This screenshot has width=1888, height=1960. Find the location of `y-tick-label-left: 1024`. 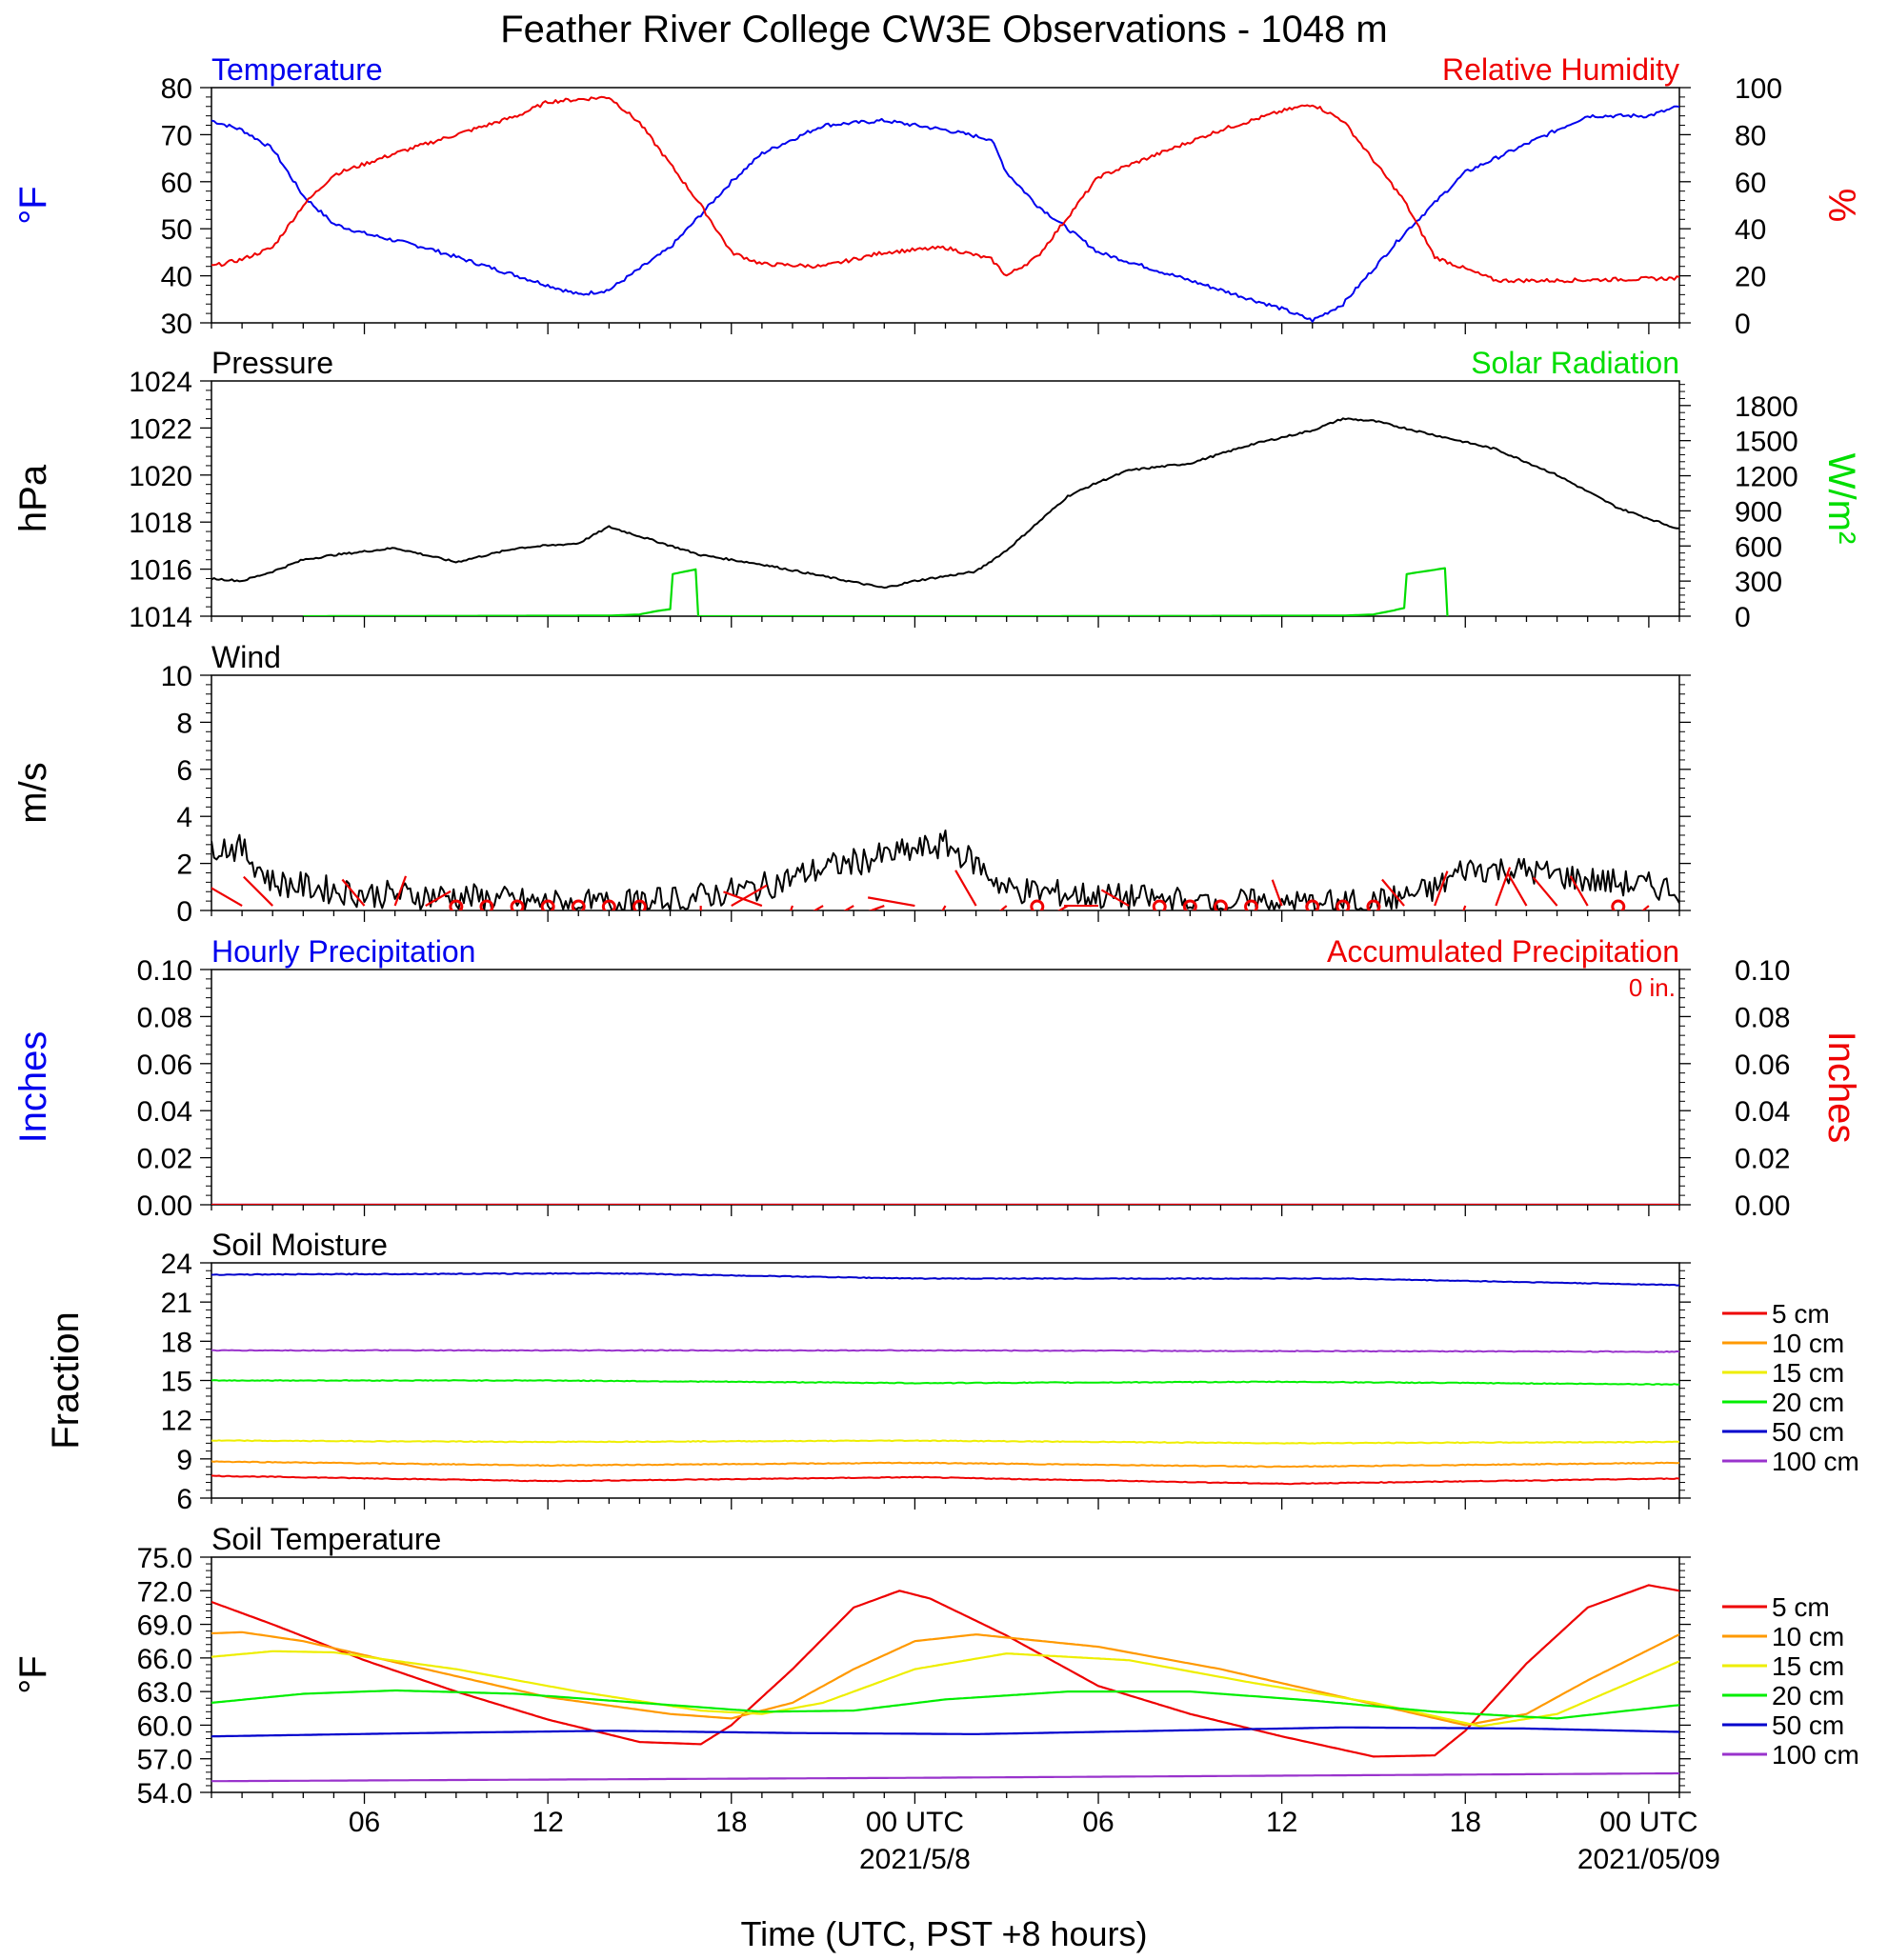

y-tick-label-left: 1024 is located at coordinates (160, 382).